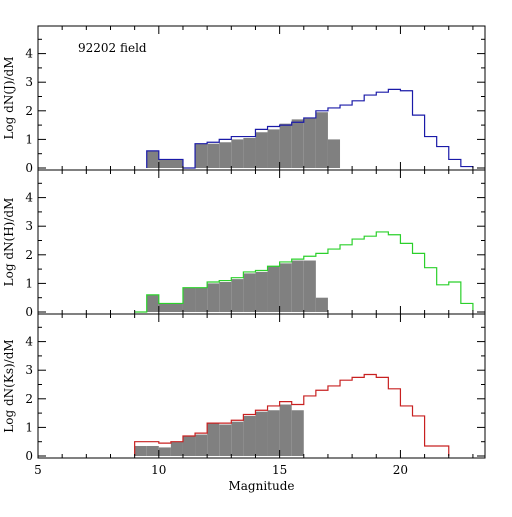 The image size is (512, 517). What do you see at coordinates (9, 242) in the screenshot?
I see `y-axis-label: Log dN(H)/dM` at bounding box center [9, 242].